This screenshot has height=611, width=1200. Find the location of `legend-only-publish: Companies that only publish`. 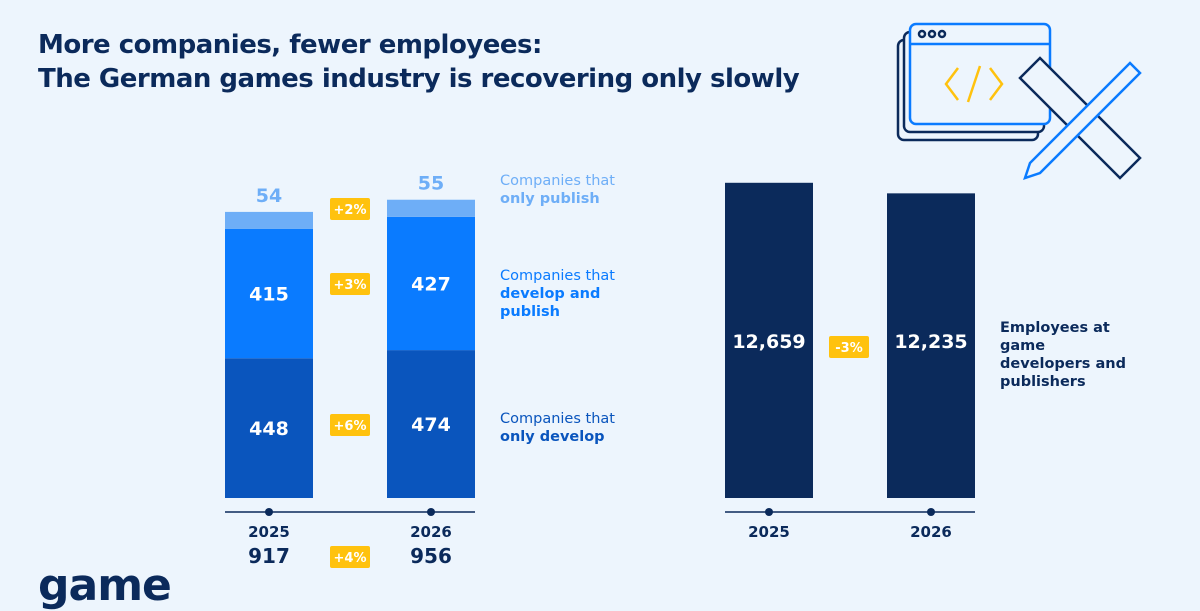

legend-only-publish: Companies that only publish is located at coordinates (557, 190).